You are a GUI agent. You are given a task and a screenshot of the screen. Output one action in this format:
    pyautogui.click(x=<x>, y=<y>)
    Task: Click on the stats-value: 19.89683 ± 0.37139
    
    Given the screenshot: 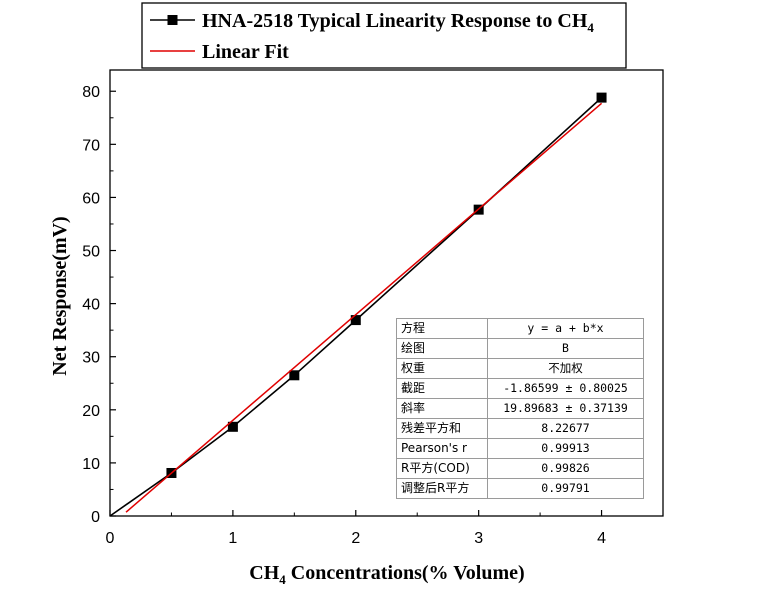 What is the action you would take?
    pyautogui.click(x=565, y=408)
    